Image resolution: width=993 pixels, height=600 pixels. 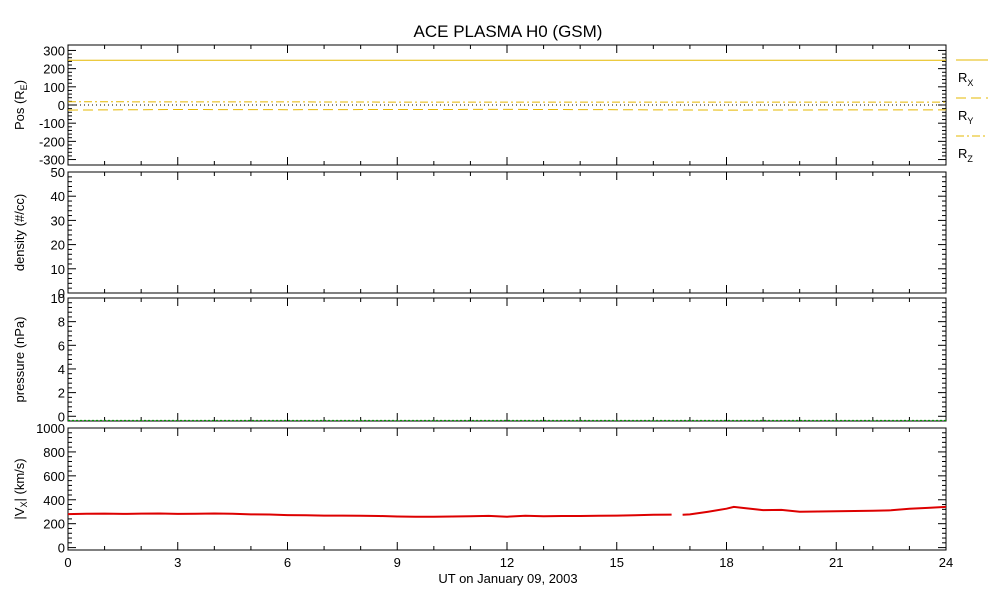 What do you see at coordinates (836, 562) in the screenshot?
I see `x-tick-label: 21` at bounding box center [836, 562].